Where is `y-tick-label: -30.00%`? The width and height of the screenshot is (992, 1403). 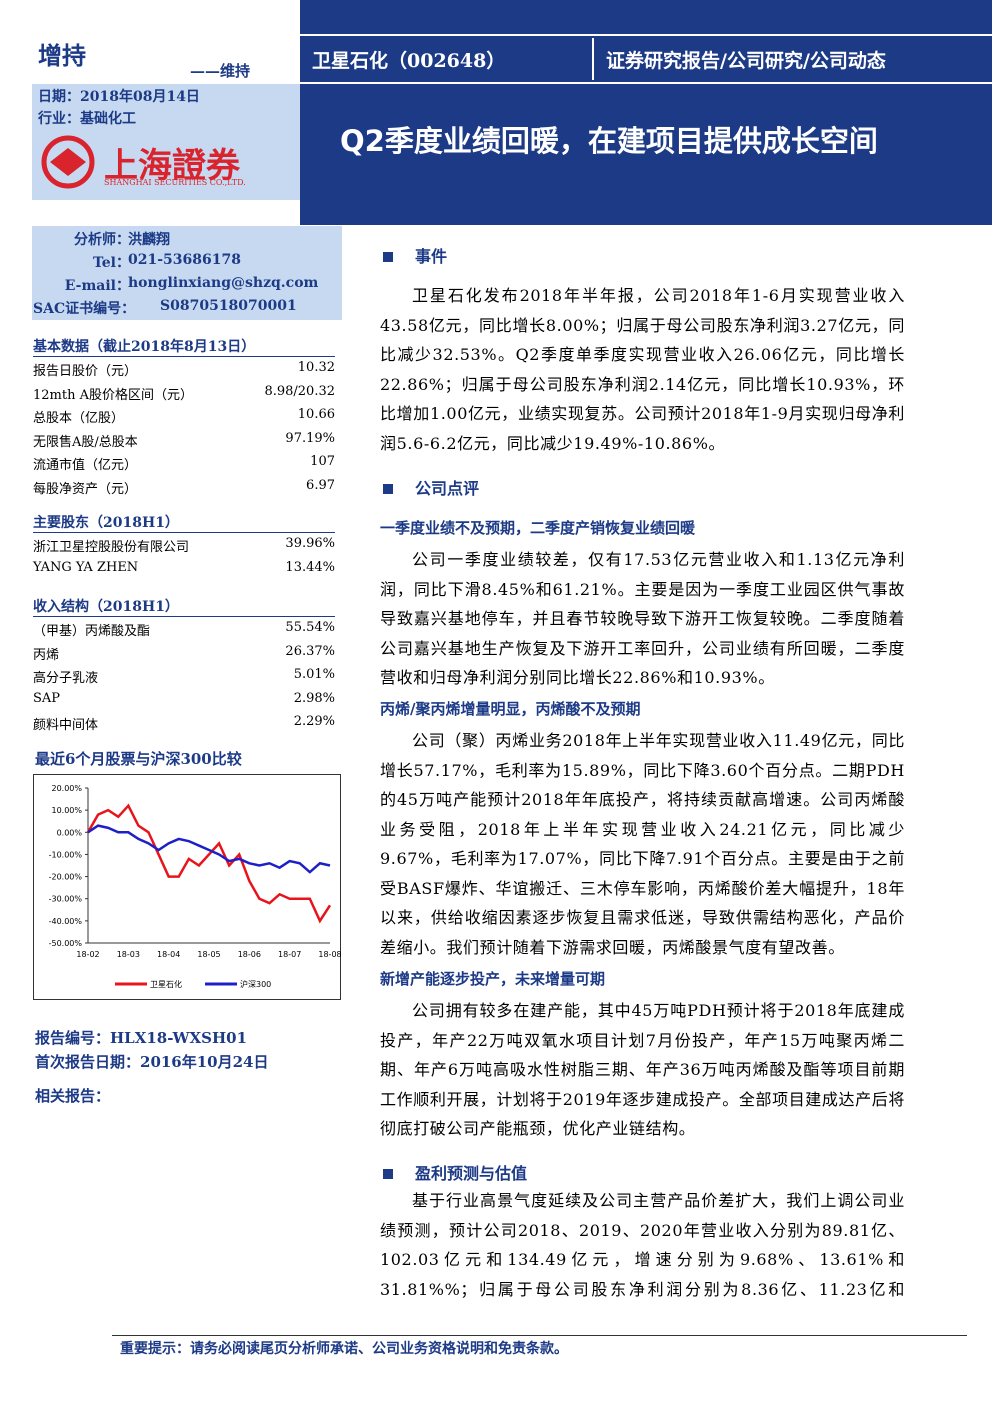
y-tick-label: -30.00% is located at coordinates (66, 899).